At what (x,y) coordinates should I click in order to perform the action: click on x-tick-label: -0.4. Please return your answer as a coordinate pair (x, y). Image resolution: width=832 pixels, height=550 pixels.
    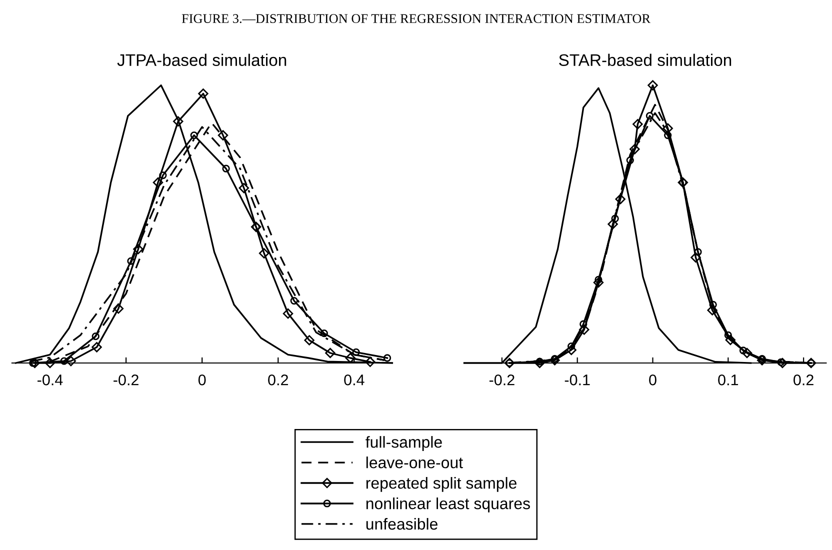
    Looking at the image, I should click on (50, 380).